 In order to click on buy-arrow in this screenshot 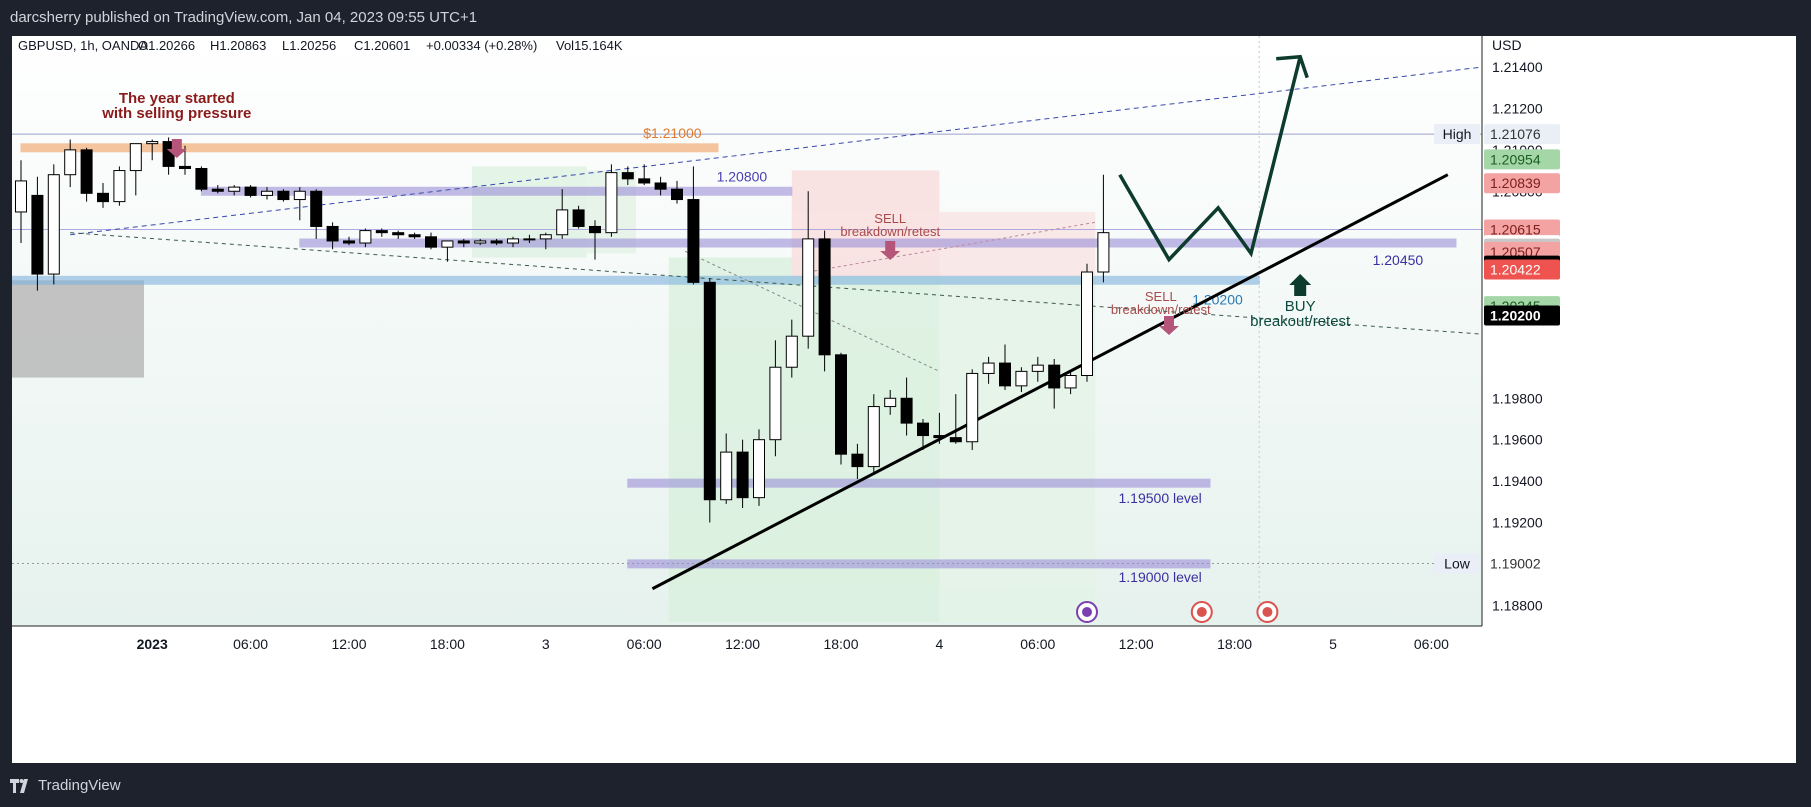, I will do `click(1300, 285)`.